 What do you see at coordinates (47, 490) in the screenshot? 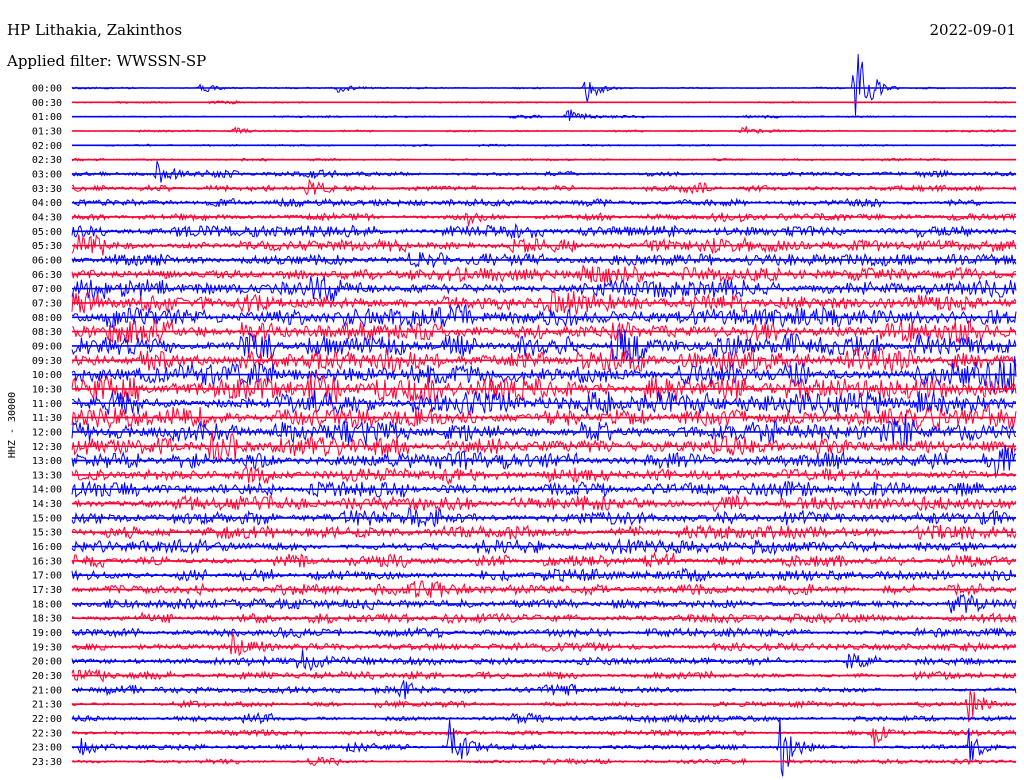
I see `hour-label: 14:00` at bounding box center [47, 490].